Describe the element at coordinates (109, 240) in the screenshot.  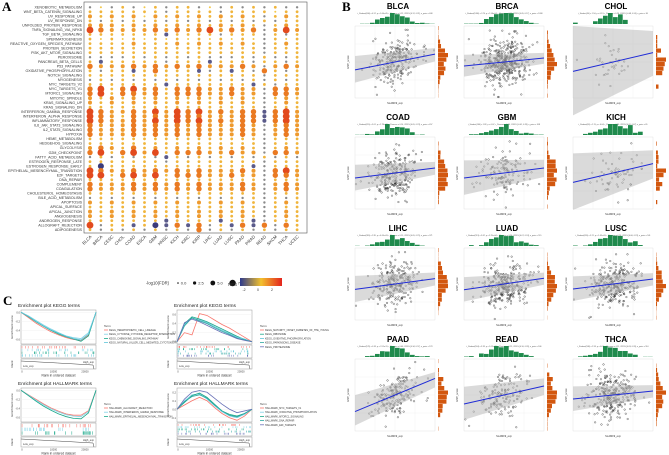
I see `column-label: CESC` at that location.